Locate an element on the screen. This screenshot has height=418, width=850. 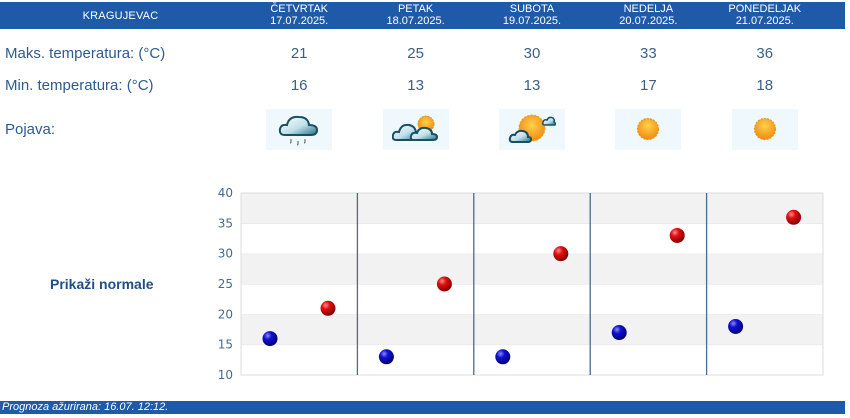
svg-text: 40 is located at coordinates (225, 193).